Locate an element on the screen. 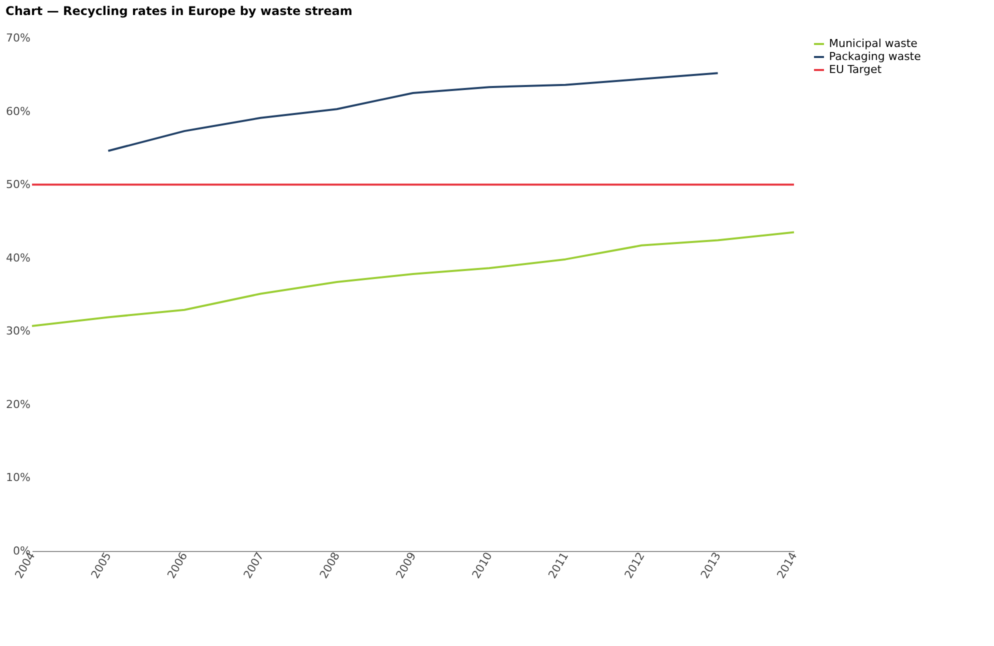 Image resolution: width=994 pixels, height=646 pixels. y-tick-label: 70% is located at coordinates (18, 38).